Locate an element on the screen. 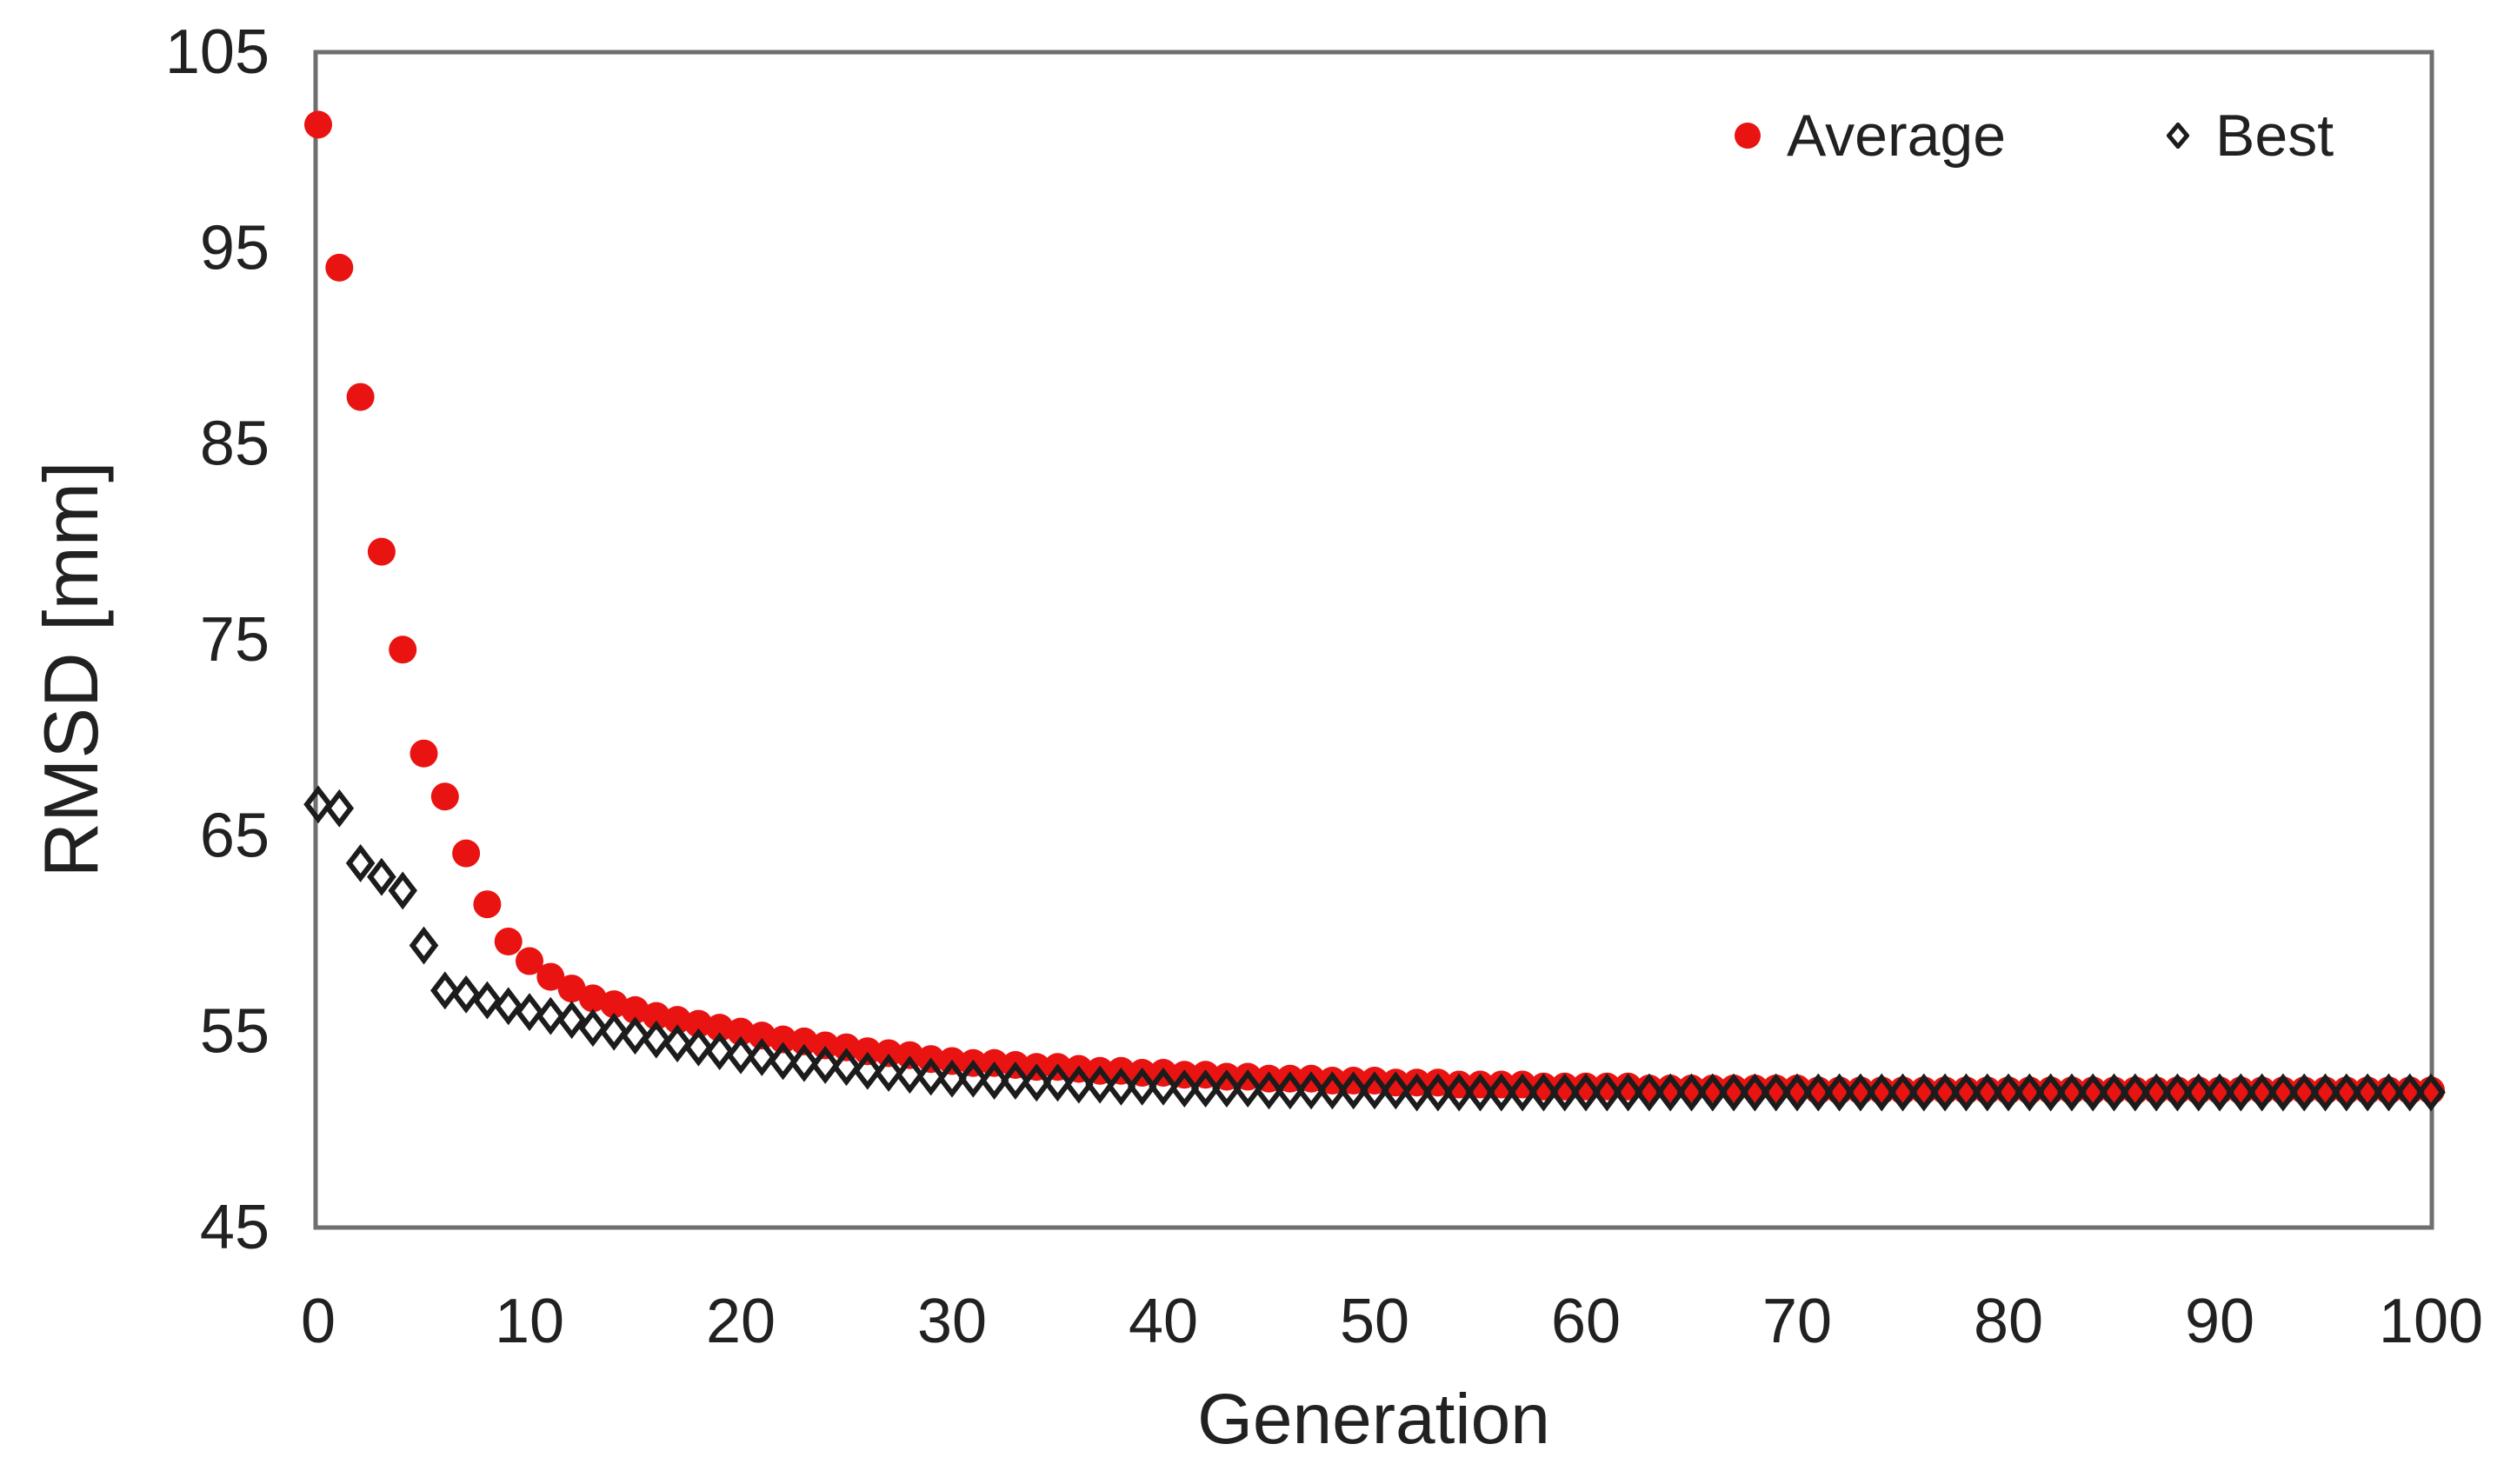  x-tick-label: 90 is located at coordinates (2219, 1321).